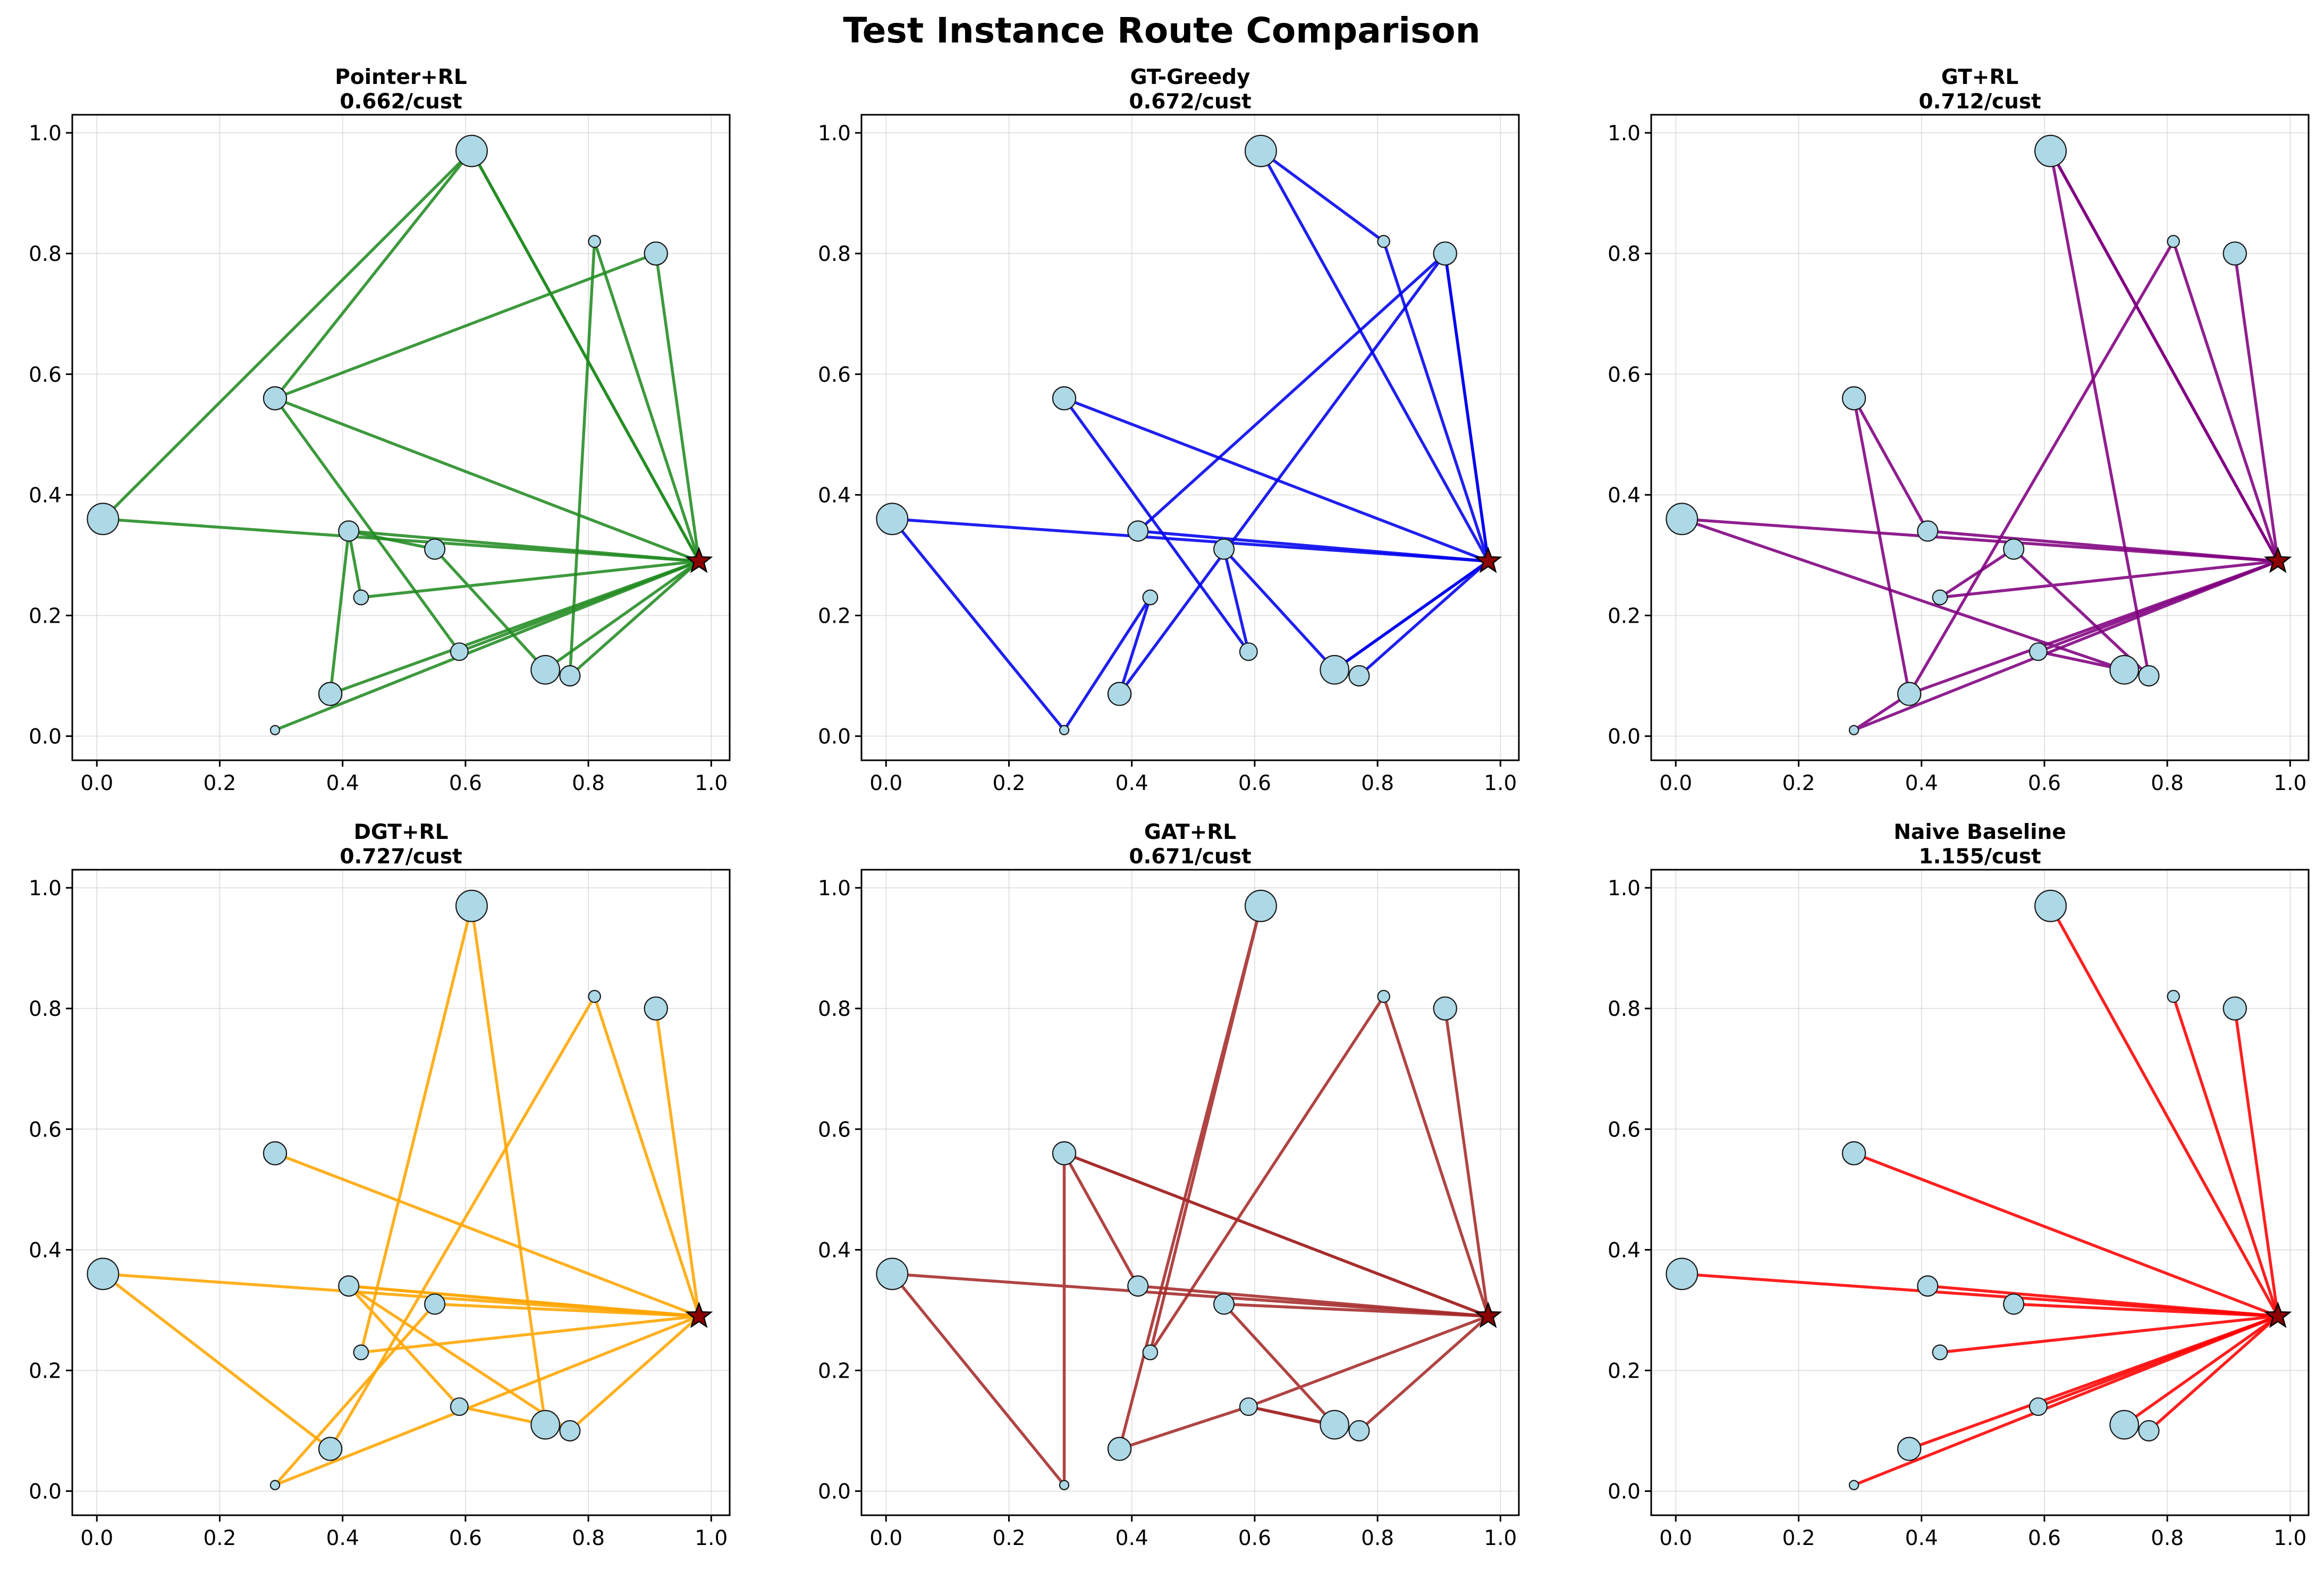 The image size is (2324, 1579). I want to click on panel-score: 0.672/cust, so click(1190, 102).